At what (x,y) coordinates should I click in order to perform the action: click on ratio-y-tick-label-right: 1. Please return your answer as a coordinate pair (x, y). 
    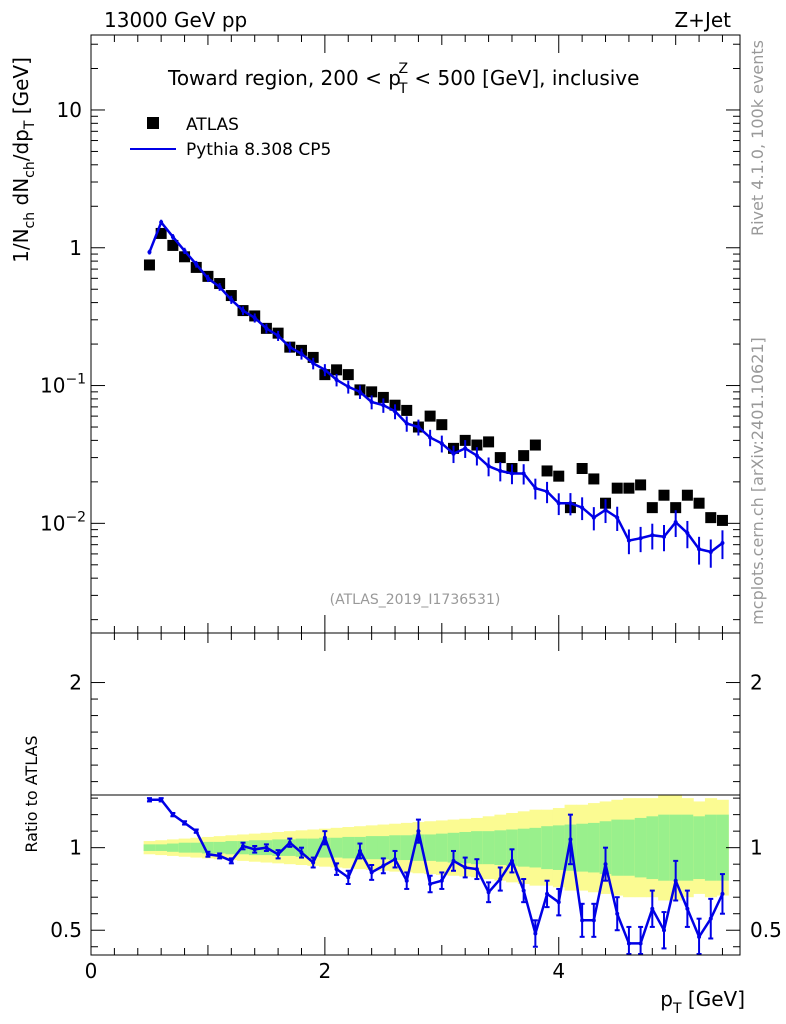
    Looking at the image, I should click on (756, 848).